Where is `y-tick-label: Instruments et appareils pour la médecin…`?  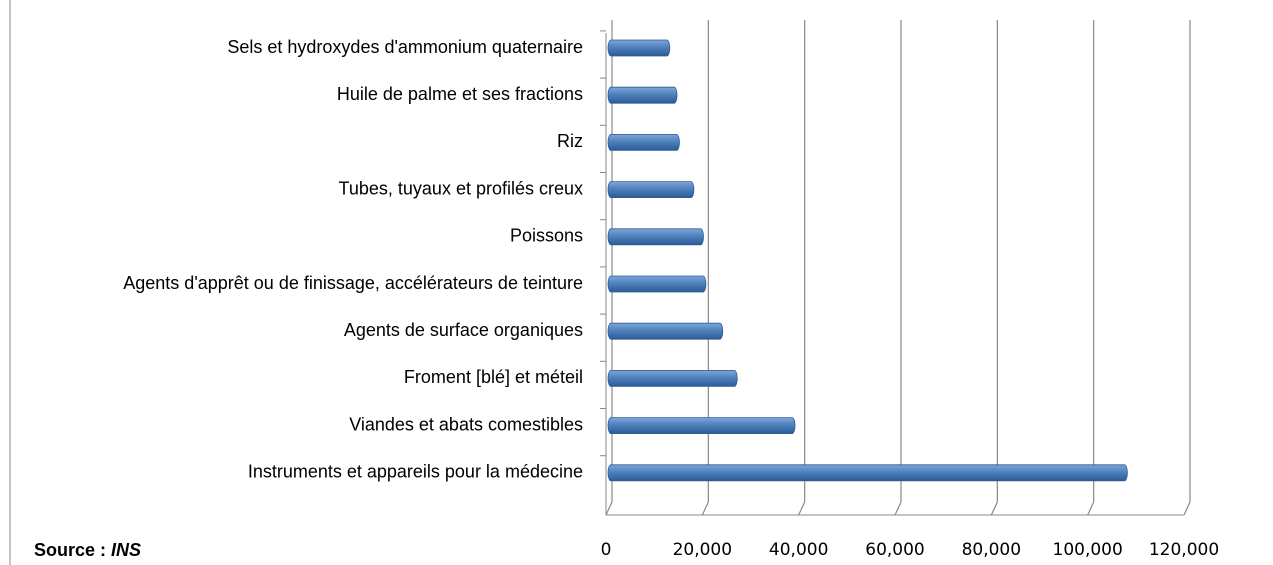 y-tick-label: Instruments et appareils pour la médecin… is located at coordinates (415, 472).